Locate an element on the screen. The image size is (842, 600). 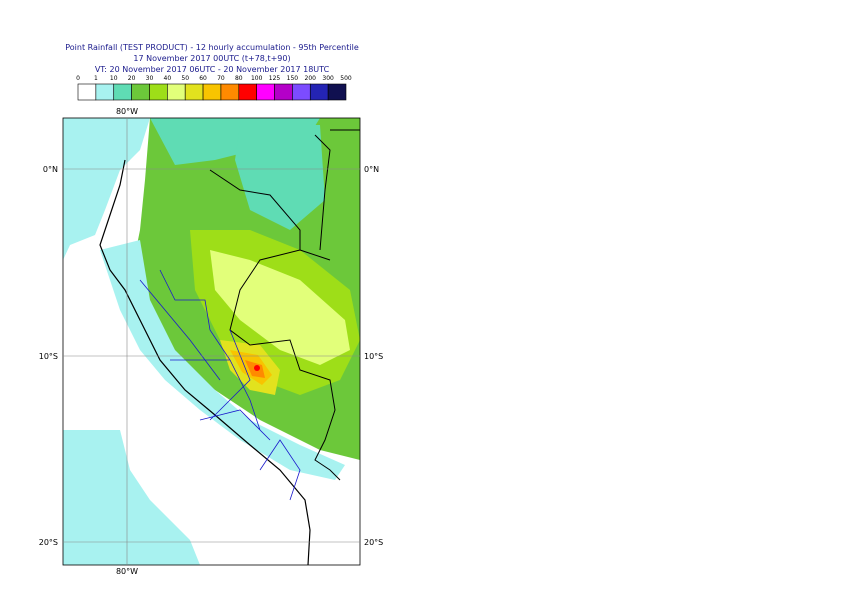
legend-label: 200 is located at coordinates (311, 78).